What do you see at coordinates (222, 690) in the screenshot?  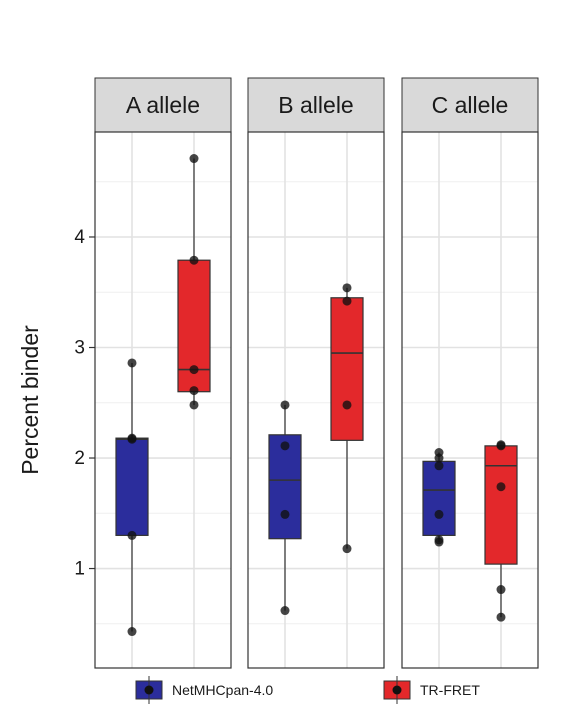 I see `legend-label: NetMHCpan-4.0` at bounding box center [222, 690].